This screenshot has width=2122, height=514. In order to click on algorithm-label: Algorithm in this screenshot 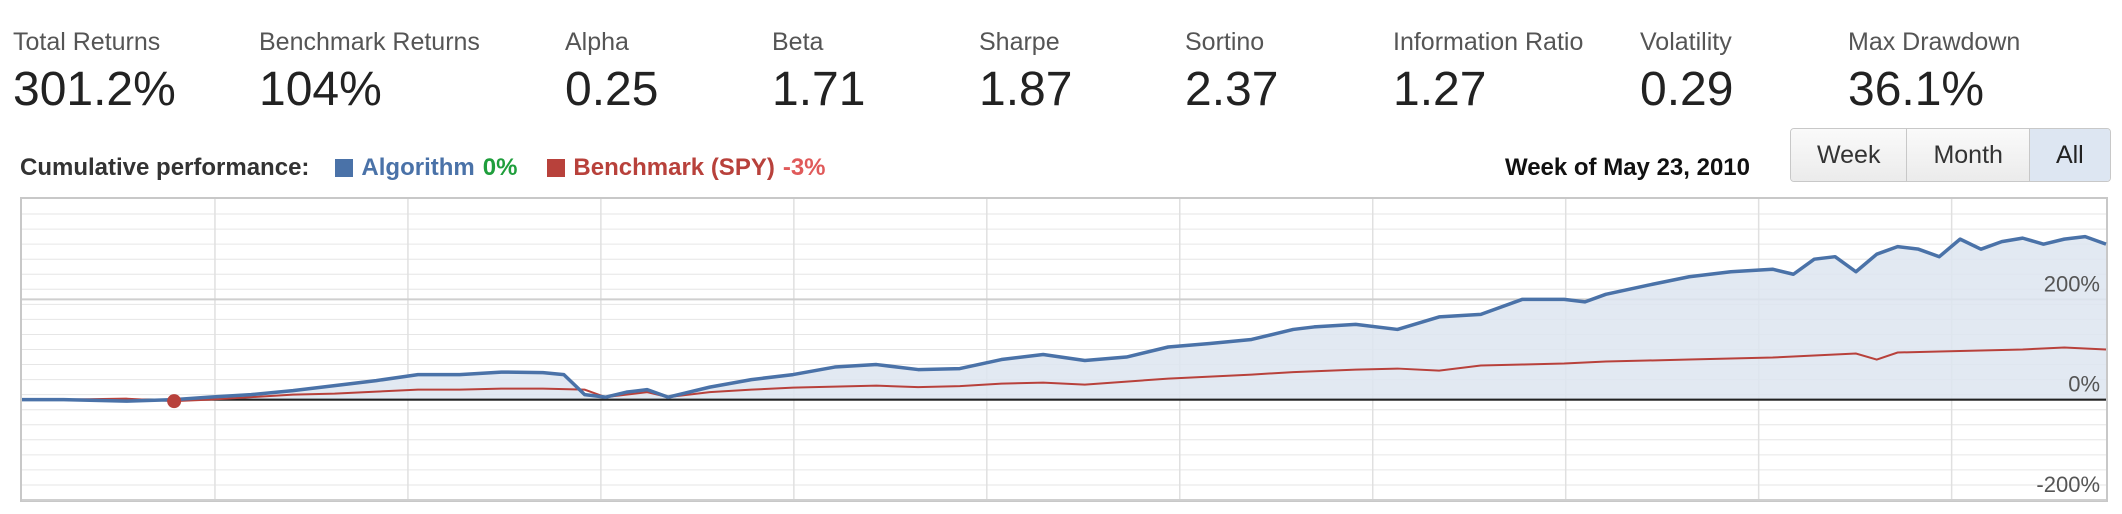, I will do `click(418, 167)`.